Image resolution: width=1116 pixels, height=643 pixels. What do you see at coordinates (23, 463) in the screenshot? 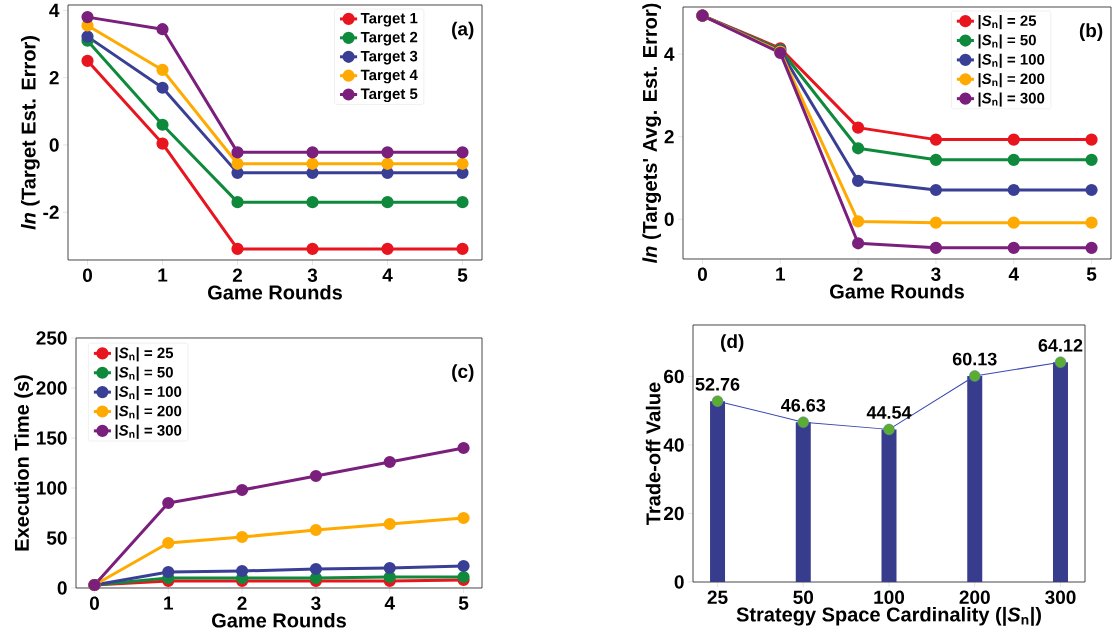
I see `y-axis-title: Execution Time (s)` at bounding box center [23, 463].